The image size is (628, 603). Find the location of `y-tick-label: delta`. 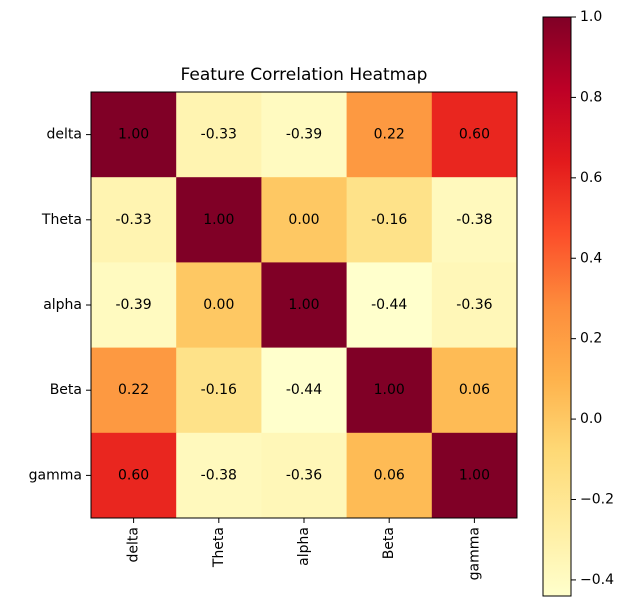

y-tick-label: delta is located at coordinates (64, 135).